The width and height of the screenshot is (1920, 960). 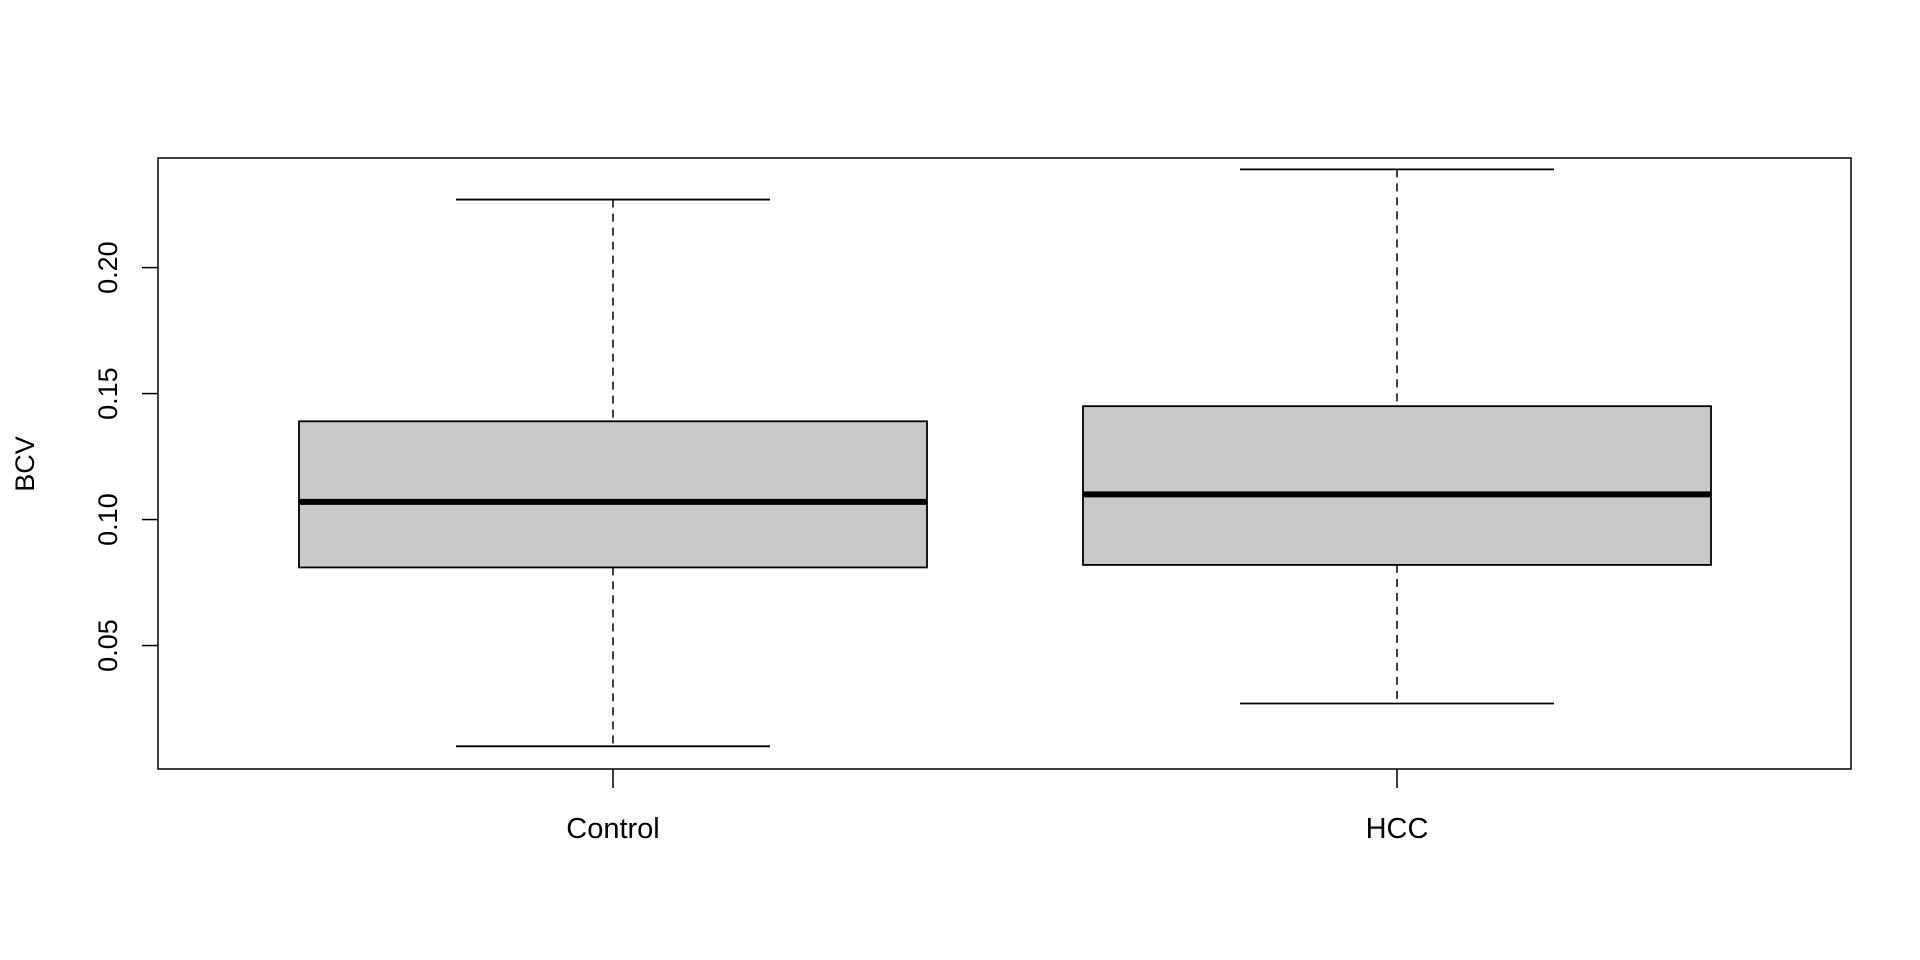 What do you see at coordinates (125, 456) in the screenshot?
I see `y-axis: 0.05 0.10 0.15 0.20` at bounding box center [125, 456].